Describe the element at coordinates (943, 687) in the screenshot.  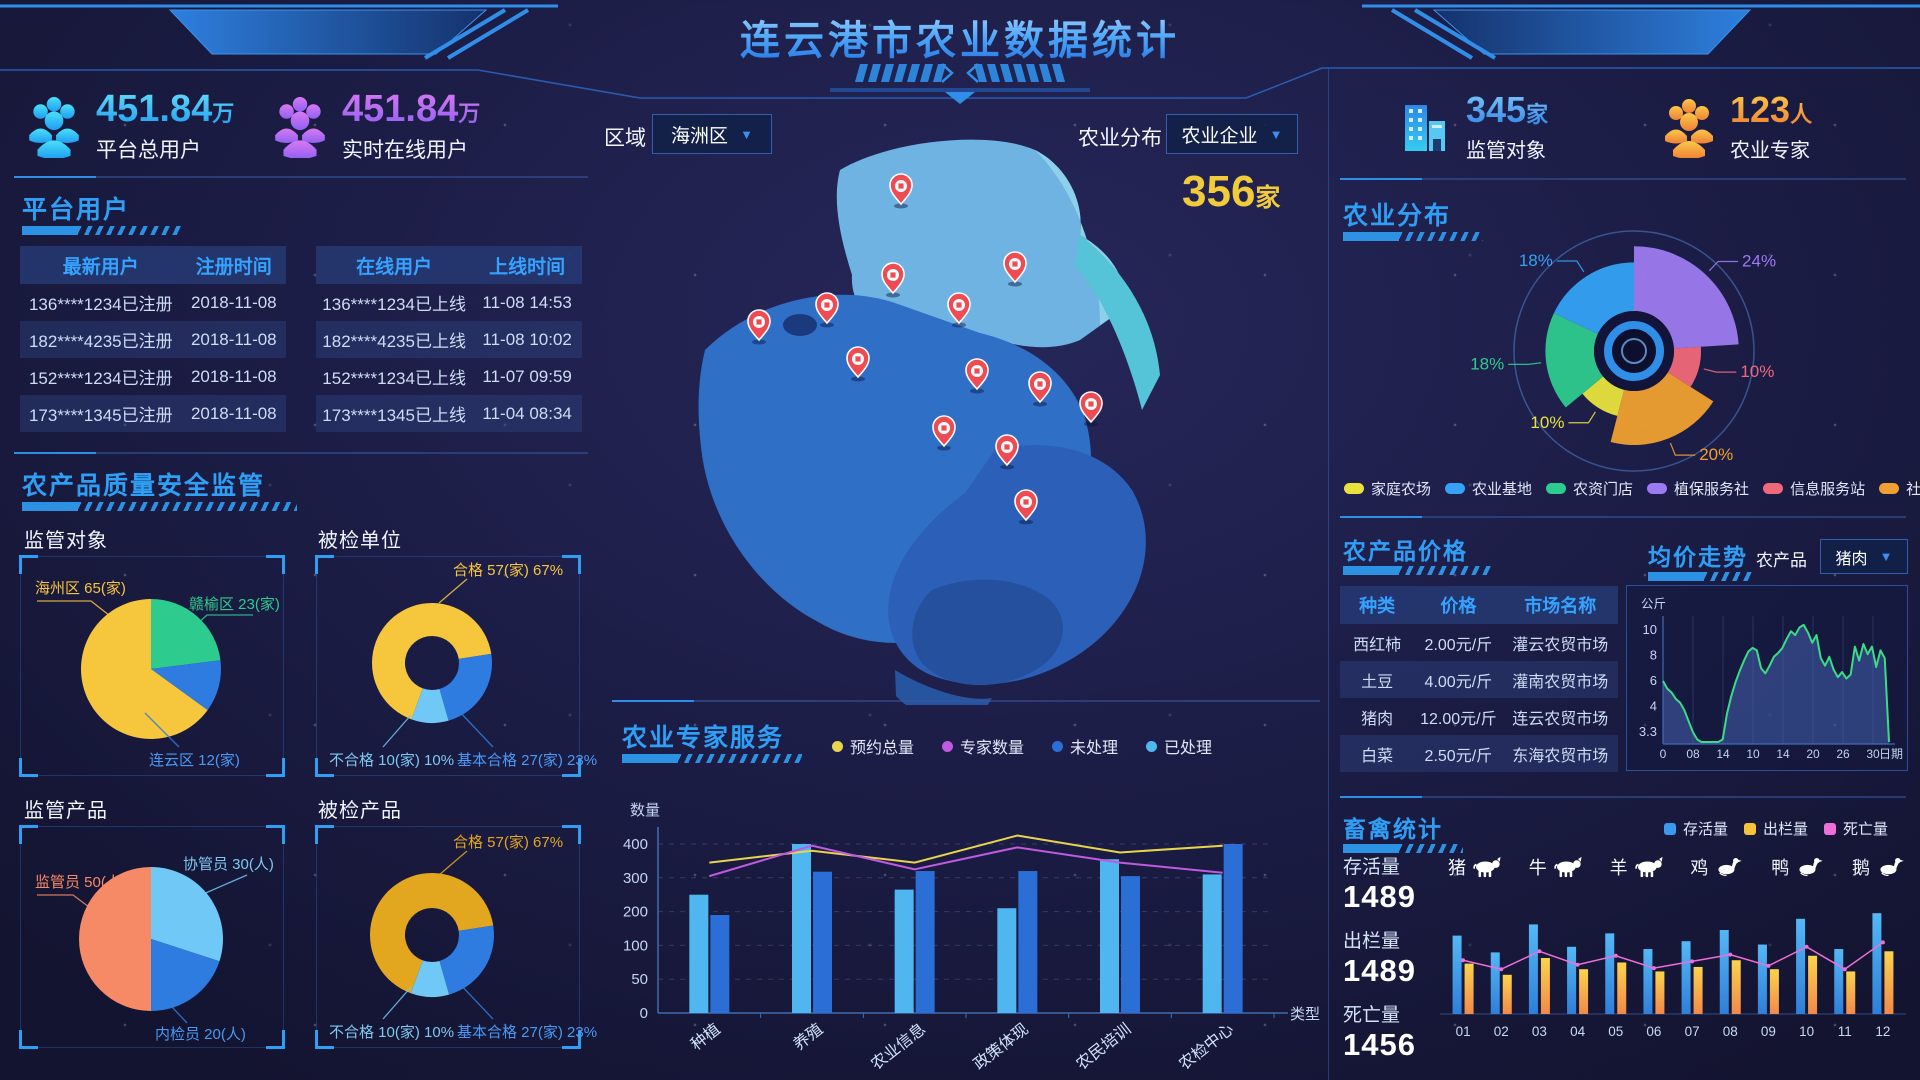
I see `map-region-tail` at that location.